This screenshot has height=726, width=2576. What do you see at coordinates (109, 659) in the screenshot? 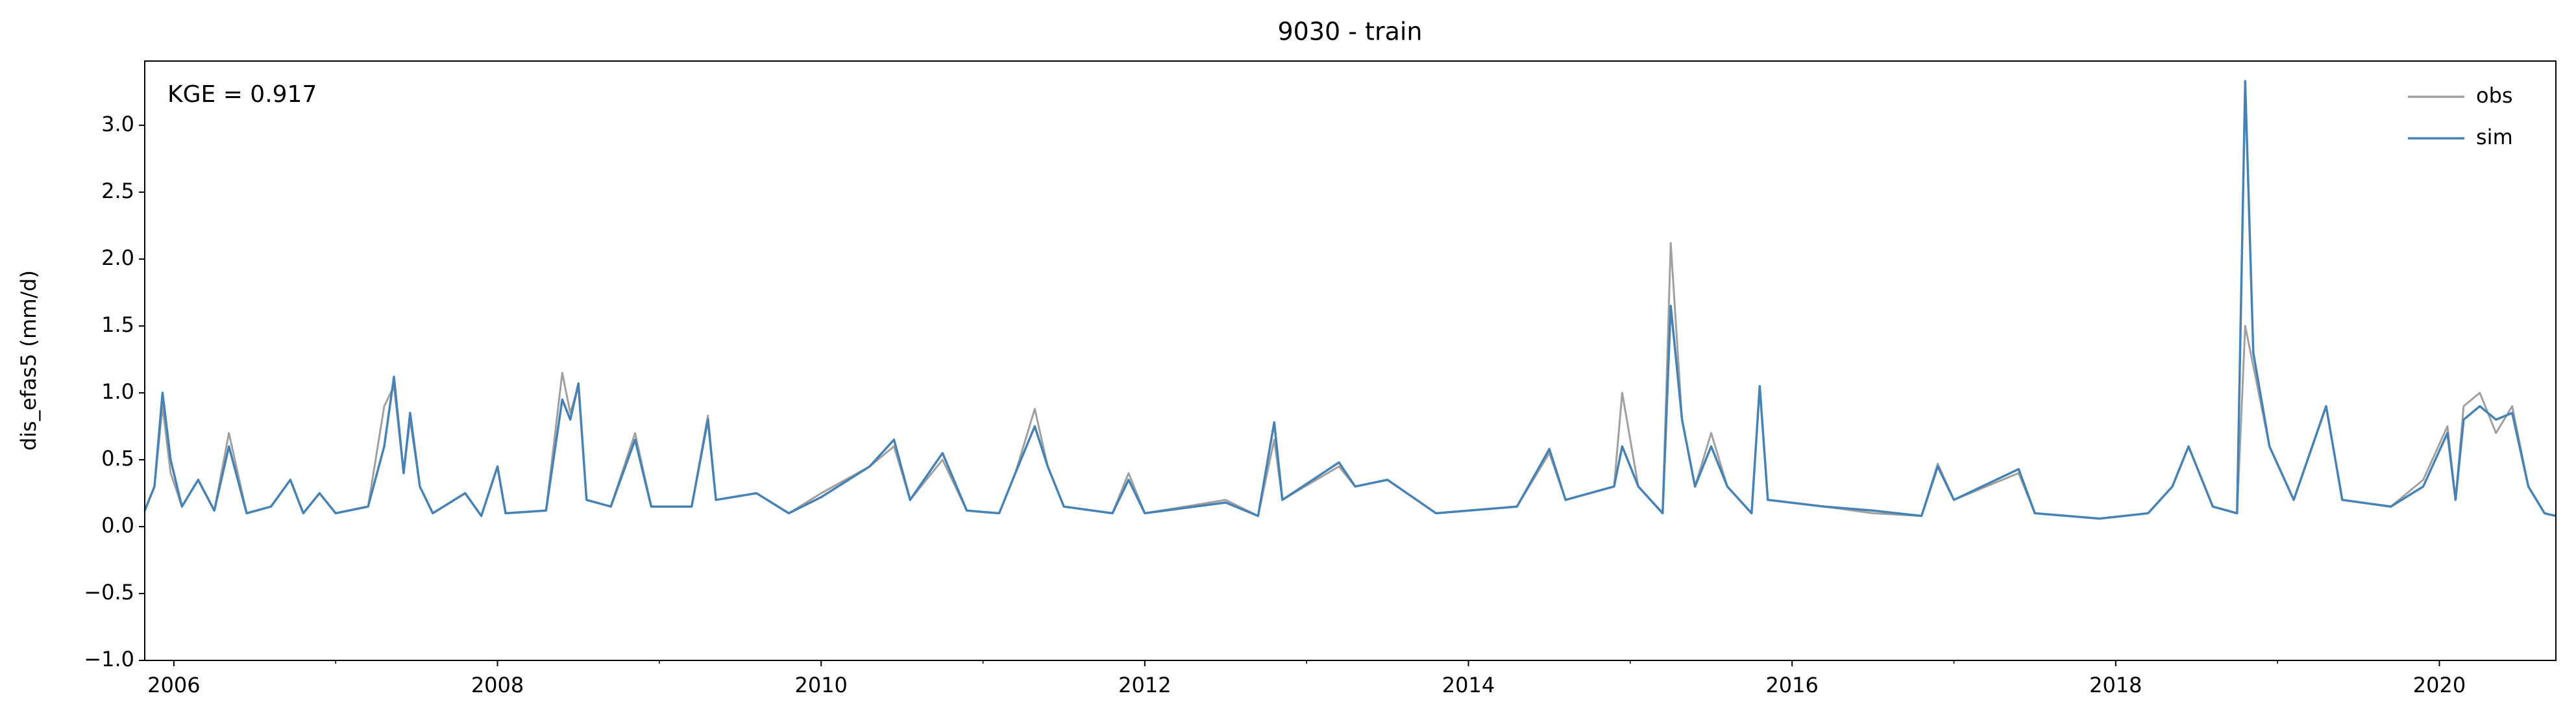
I see `y-tick-label: −1.0` at bounding box center [109, 659].